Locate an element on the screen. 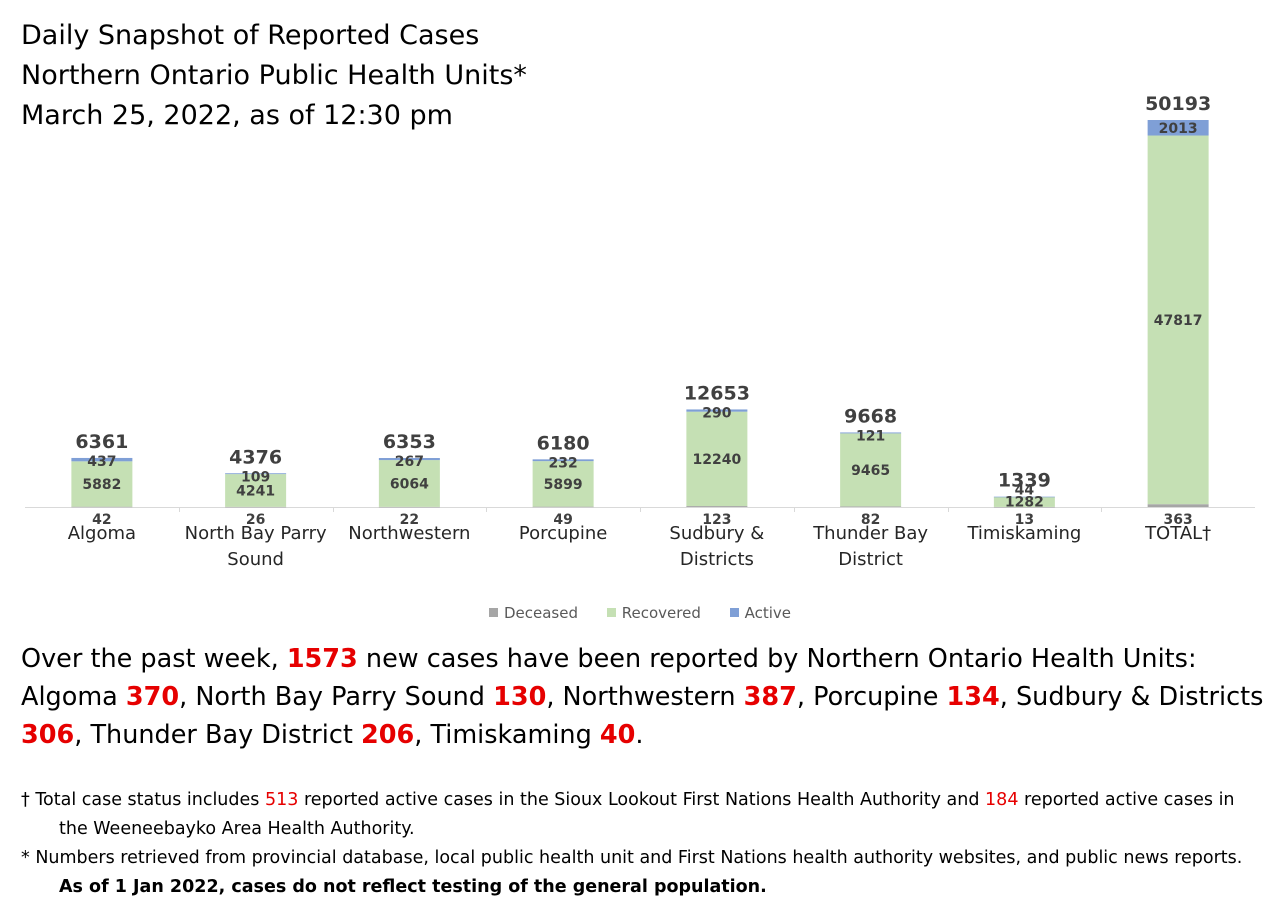 The image size is (1280, 907). data-label-total: 1339 is located at coordinates (1024, 481).